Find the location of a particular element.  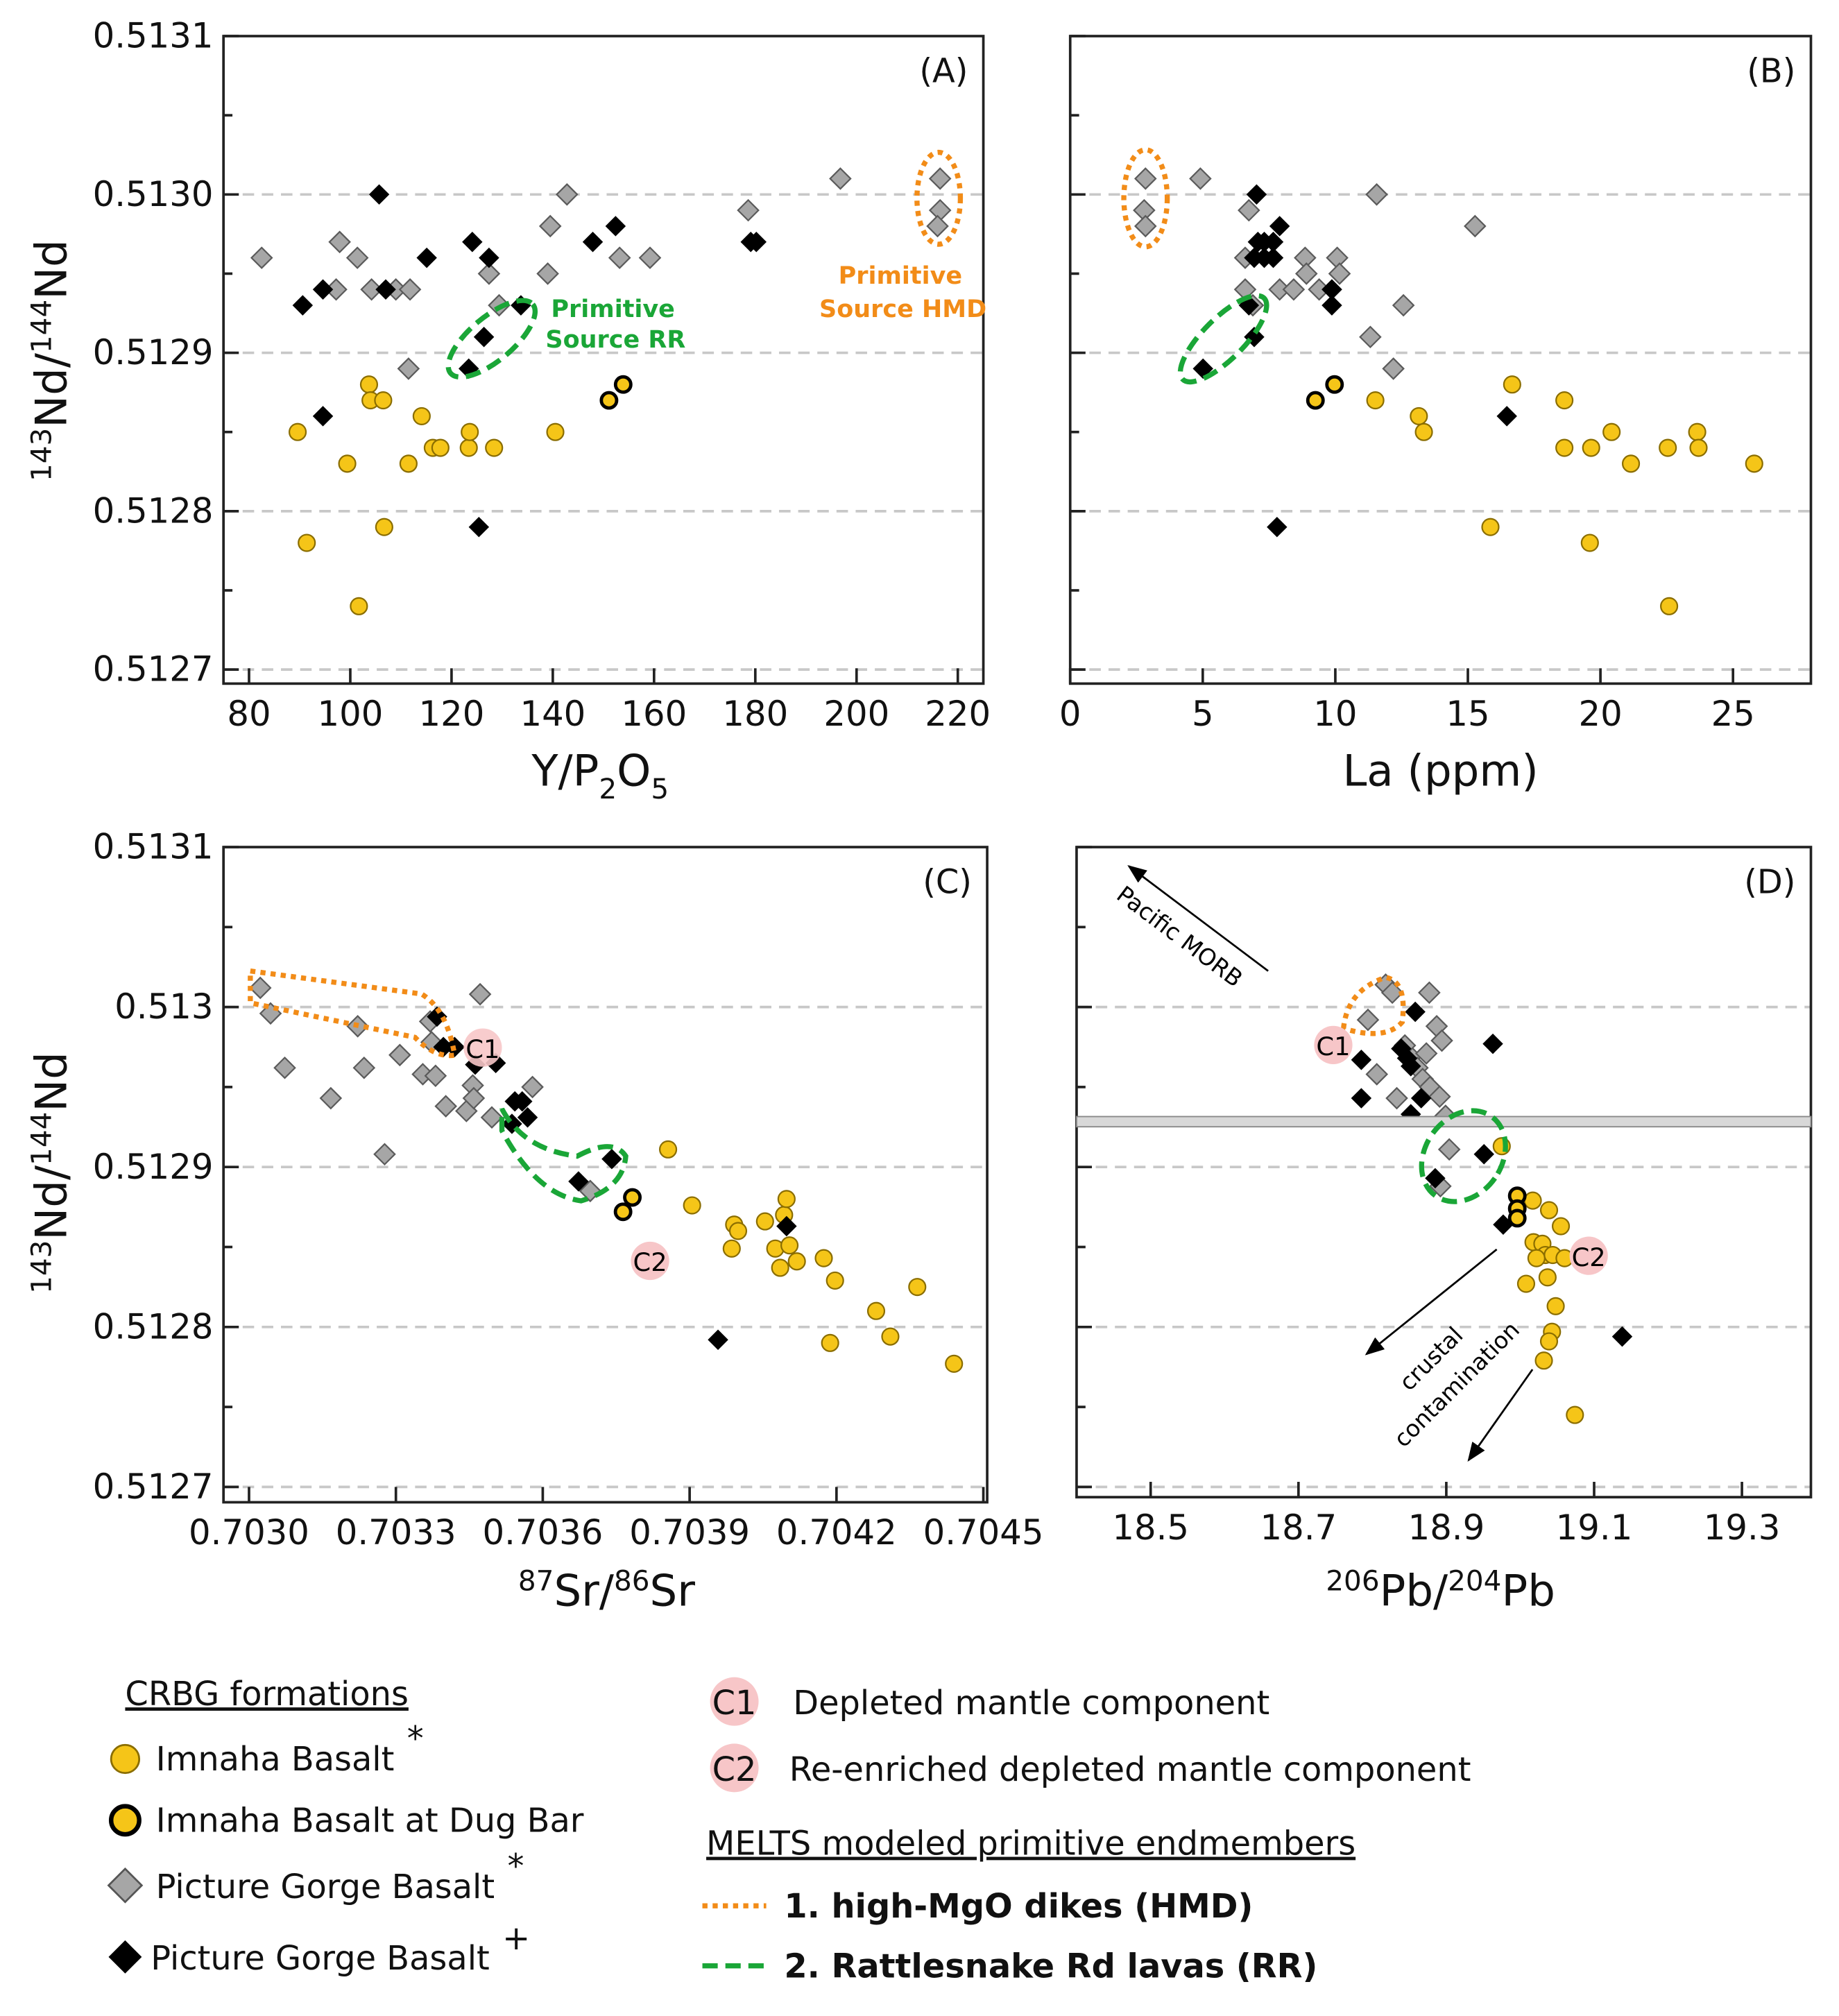

panel-label: (A) is located at coordinates (943, 71).